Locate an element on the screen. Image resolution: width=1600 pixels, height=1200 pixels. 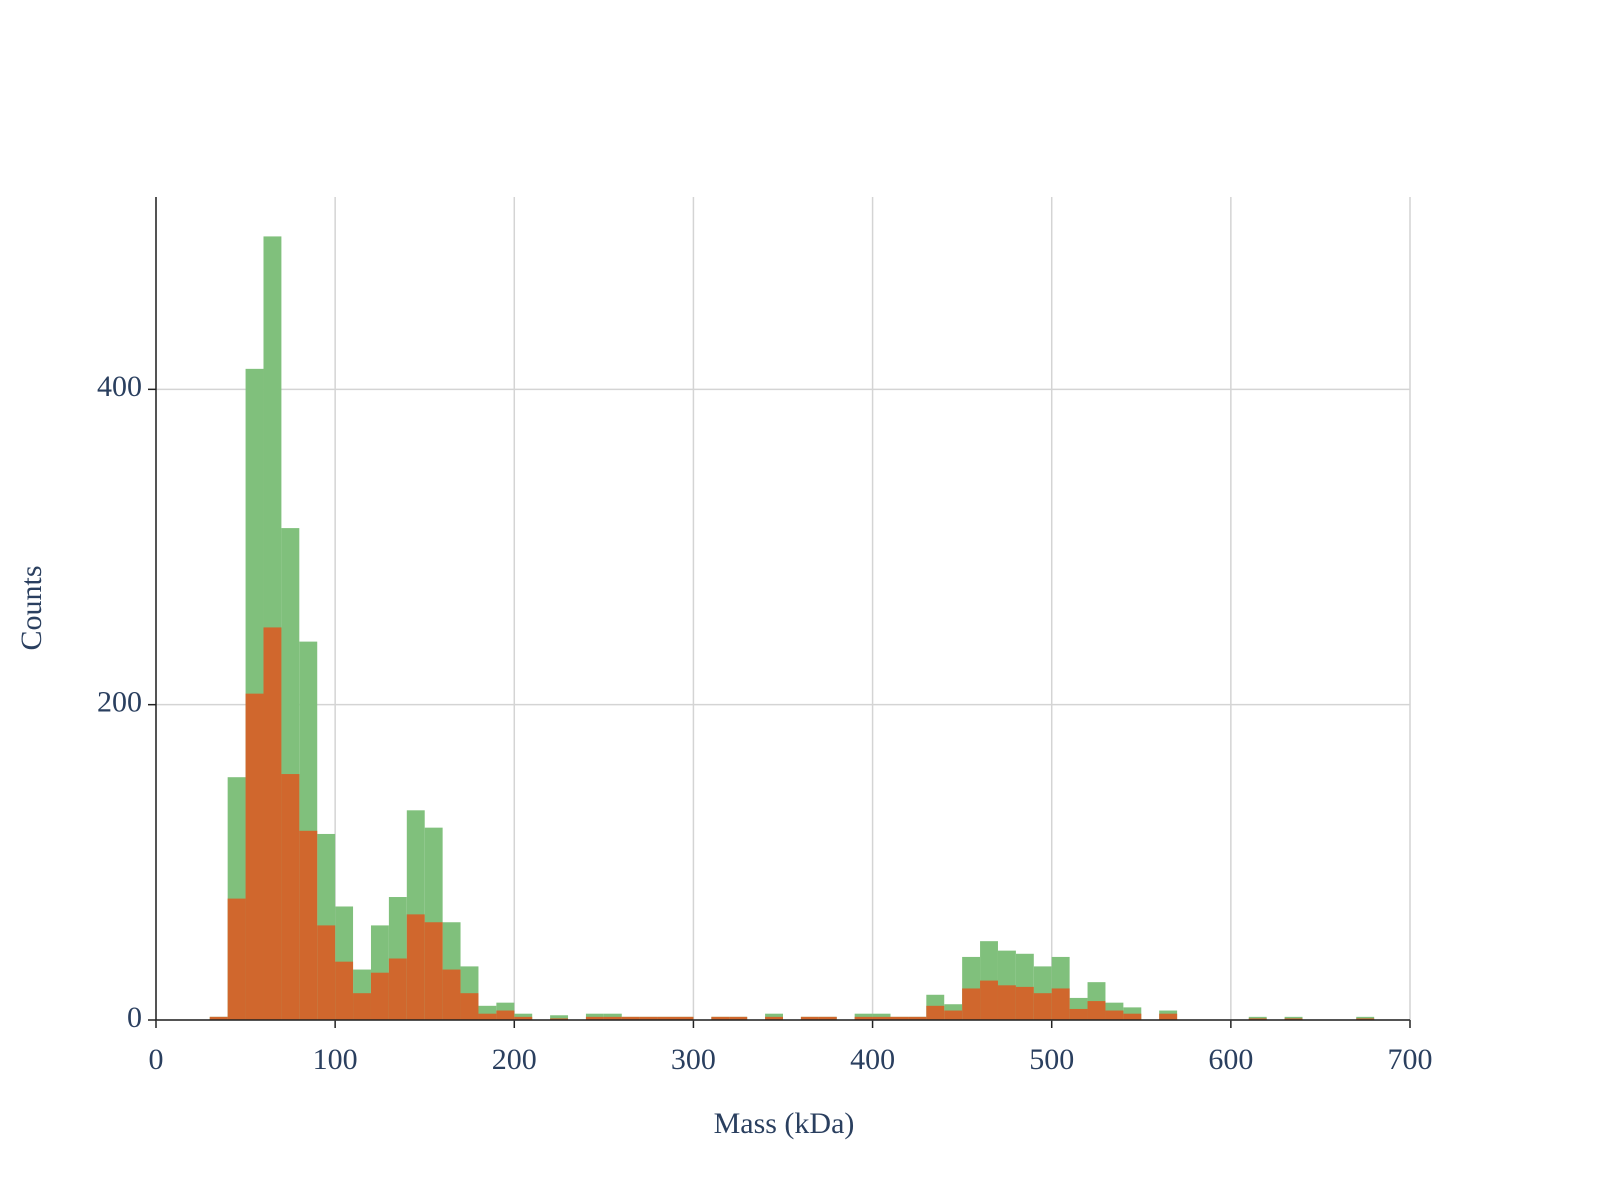
x-tick-label: 300 is located at coordinates (693, 1059).